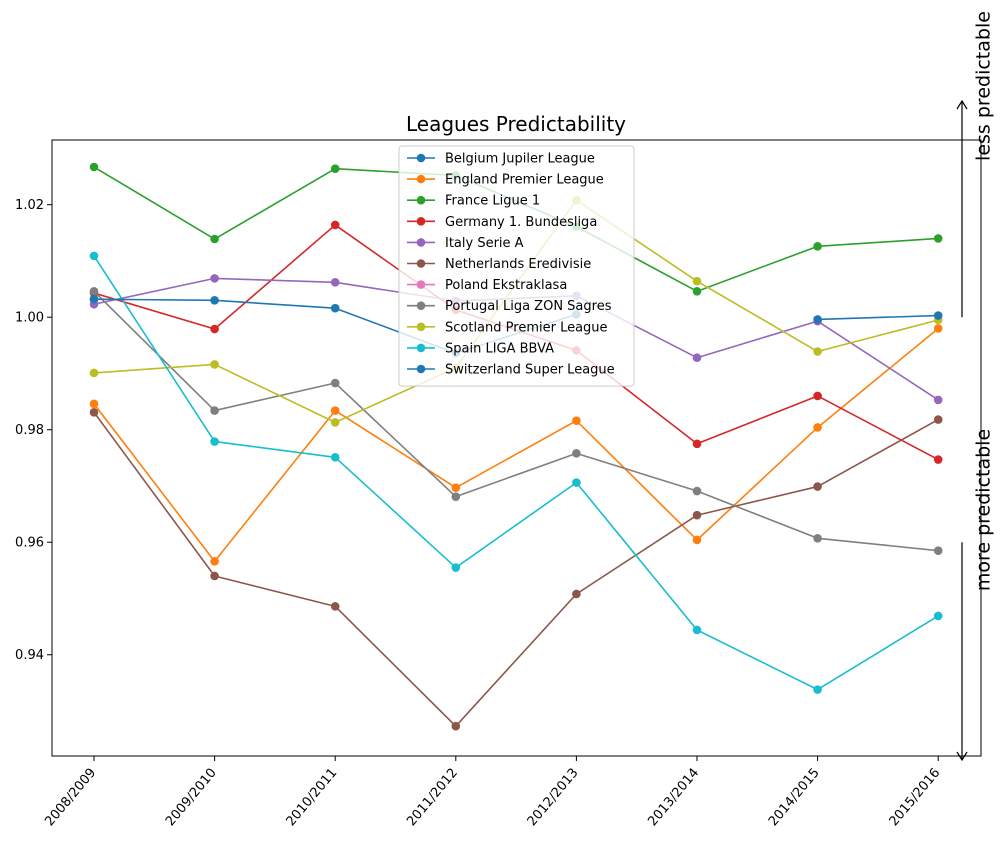  I want to click on legend-entry: Italy Serie A, so click(465, 243).